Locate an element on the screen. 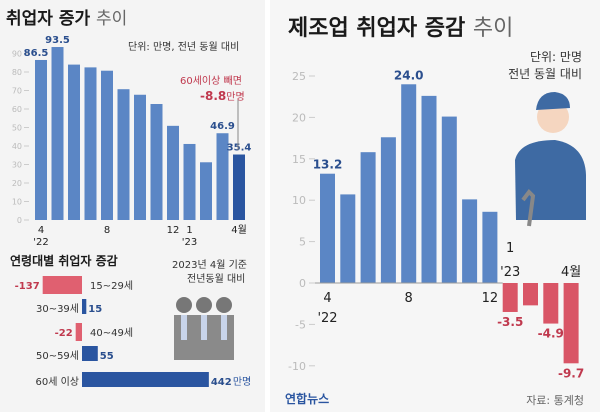 This screenshot has width=600, height=412. y-tick-label: 70 is located at coordinates (17, 91).